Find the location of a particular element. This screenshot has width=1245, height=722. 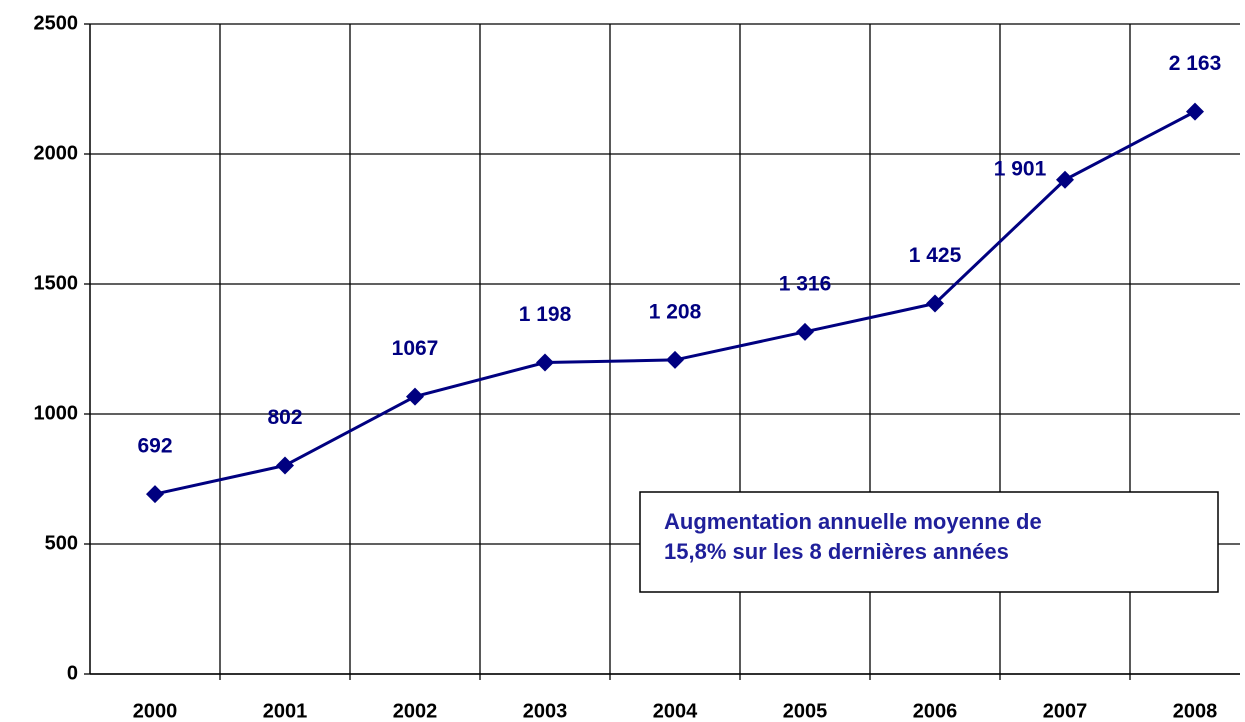

x-tick-label: 2008 is located at coordinates (1195, 711).